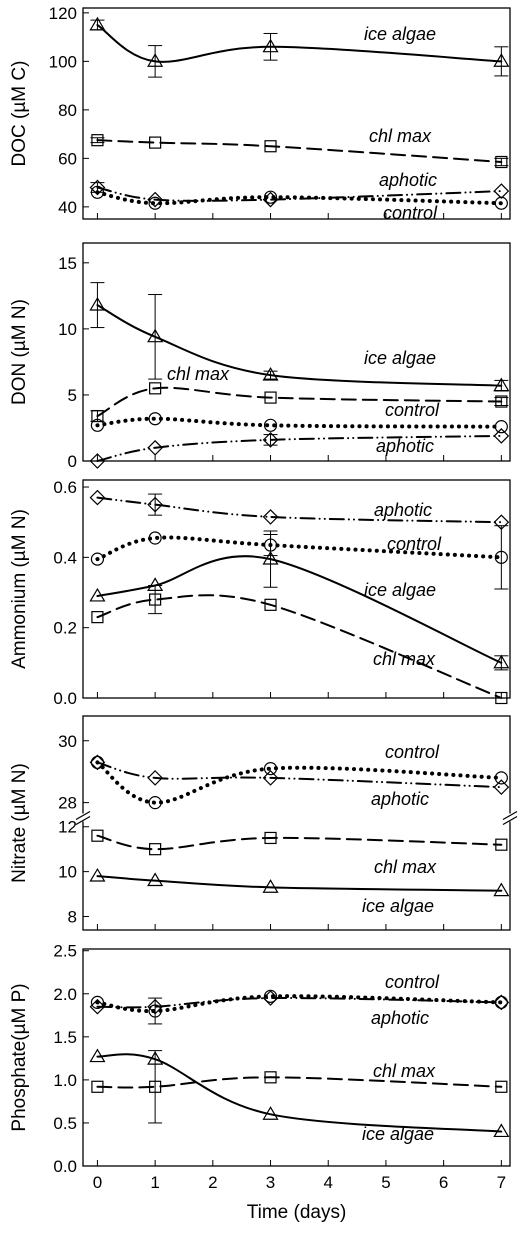 The height and width of the screenshot is (1247, 520). I want to click on x-tick-label: 3, so click(270, 1182).